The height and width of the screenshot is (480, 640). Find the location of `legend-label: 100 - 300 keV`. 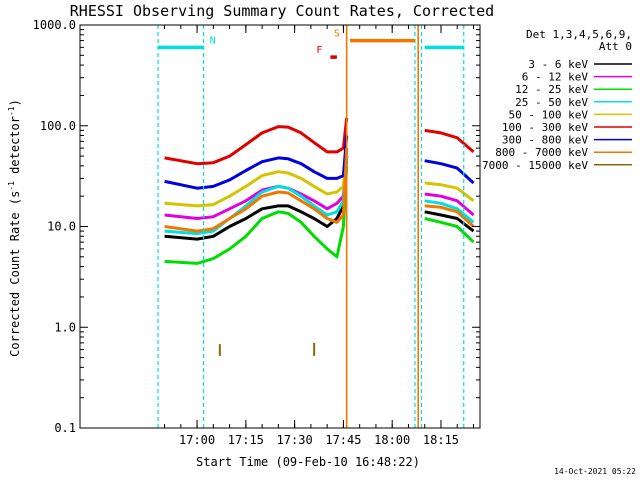

legend-label: 100 - 300 keV is located at coordinates (545, 127).